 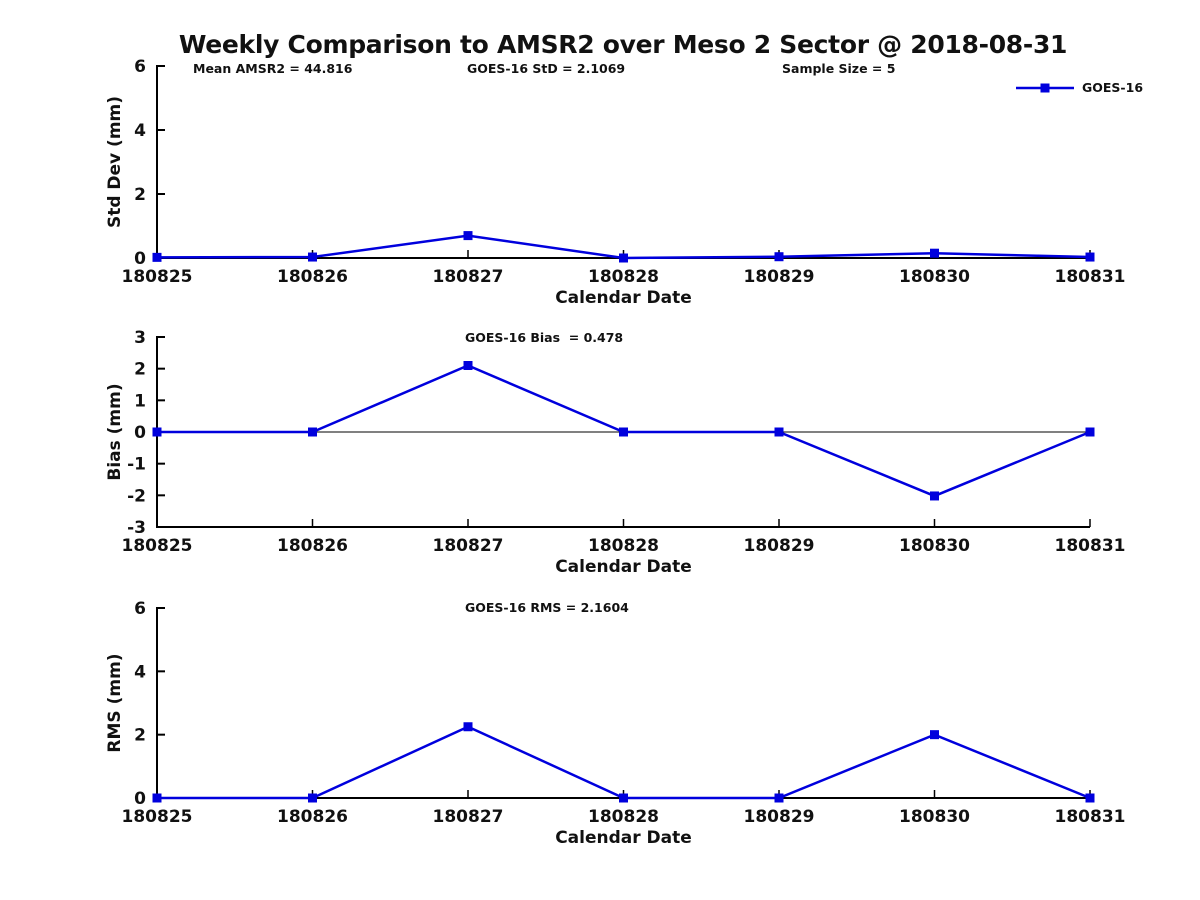 What do you see at coordinates (136, 528) in the screenshot?
I see `y-tick-label: -3` at bounding box center [136, 528].